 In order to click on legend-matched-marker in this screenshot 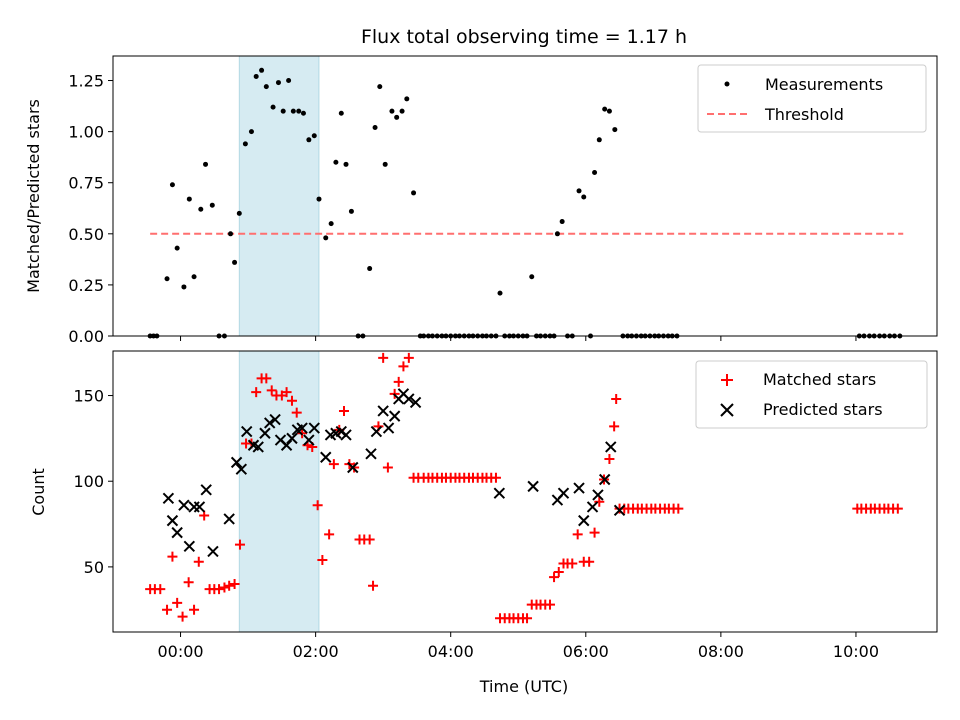, I will do `click(727, 380)`.